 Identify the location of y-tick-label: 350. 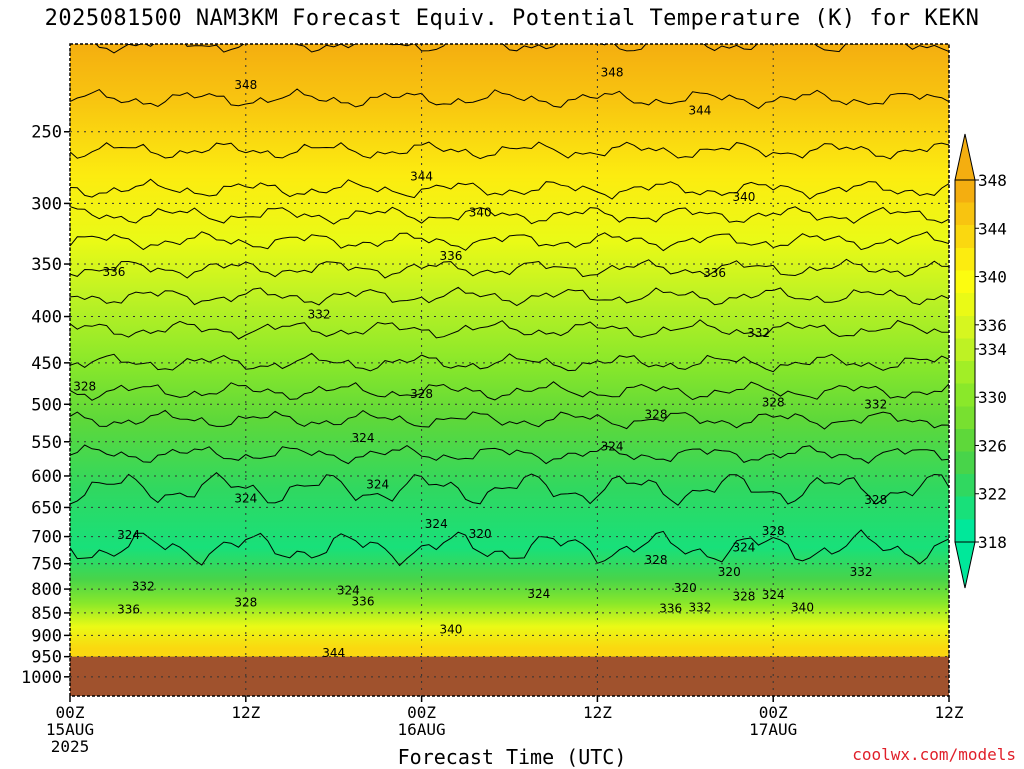
(46, 265).